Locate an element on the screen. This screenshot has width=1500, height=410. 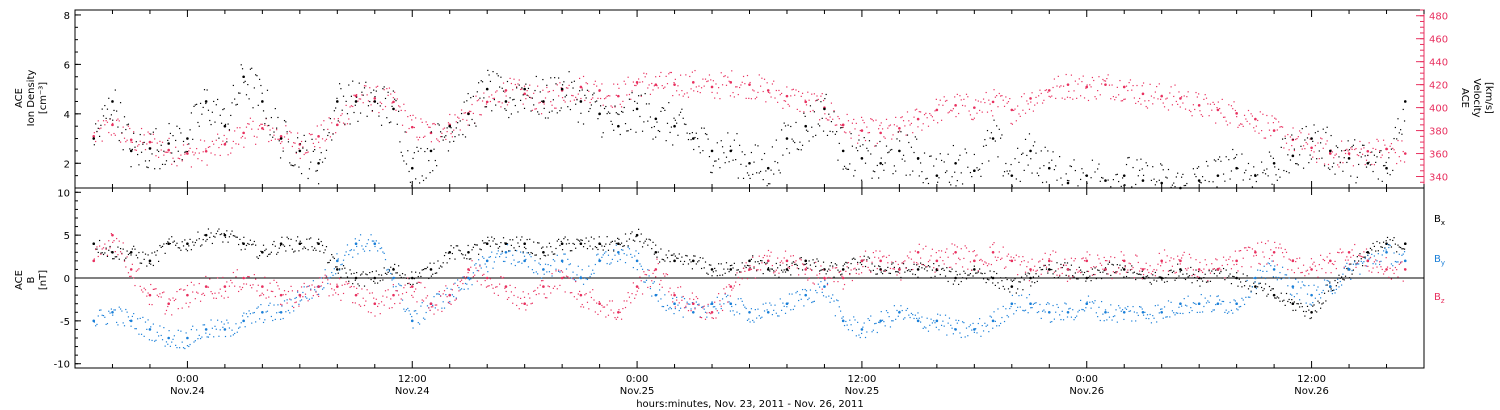
bx-series-point is located at coordinates (206, 235).